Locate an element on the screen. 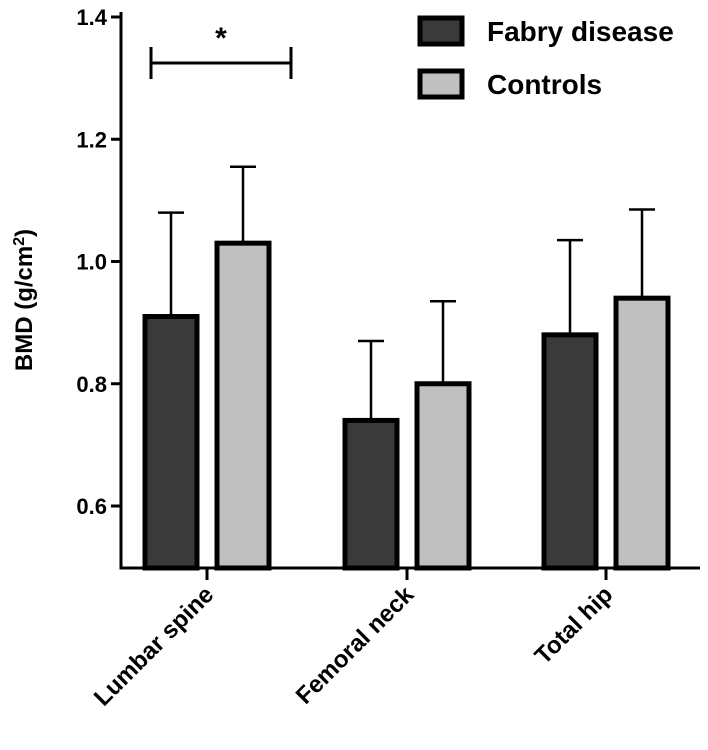 This screenshot has width=708, height=750. legend-swatch-fabry-disease is located at coordinates (441, 31).